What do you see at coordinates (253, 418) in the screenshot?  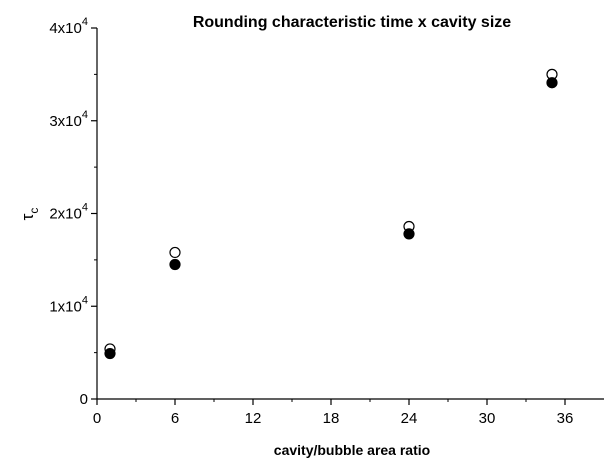 I see `x-tick-label: 12` at bounding box center [253, 418].